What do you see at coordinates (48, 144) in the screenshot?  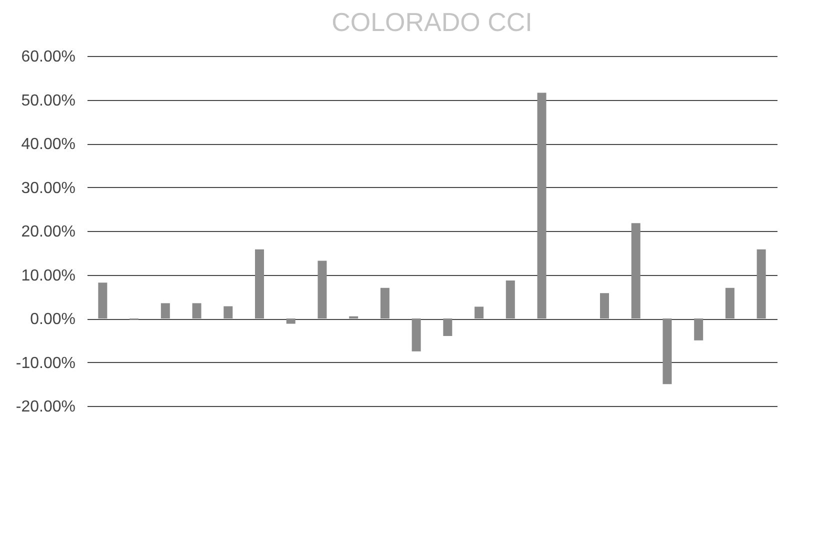 I see `y-tick-label: 40.00%` at bounding box center [48, 144].